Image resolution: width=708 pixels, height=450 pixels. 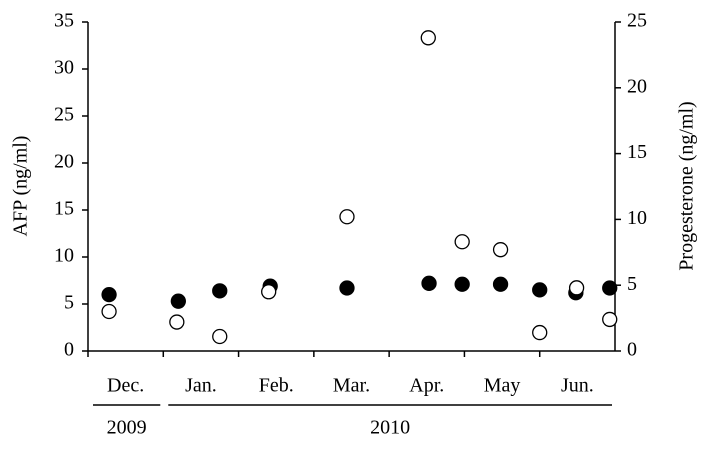 I want to click on y2-tick-label: 5, so click(x=632, y=284).